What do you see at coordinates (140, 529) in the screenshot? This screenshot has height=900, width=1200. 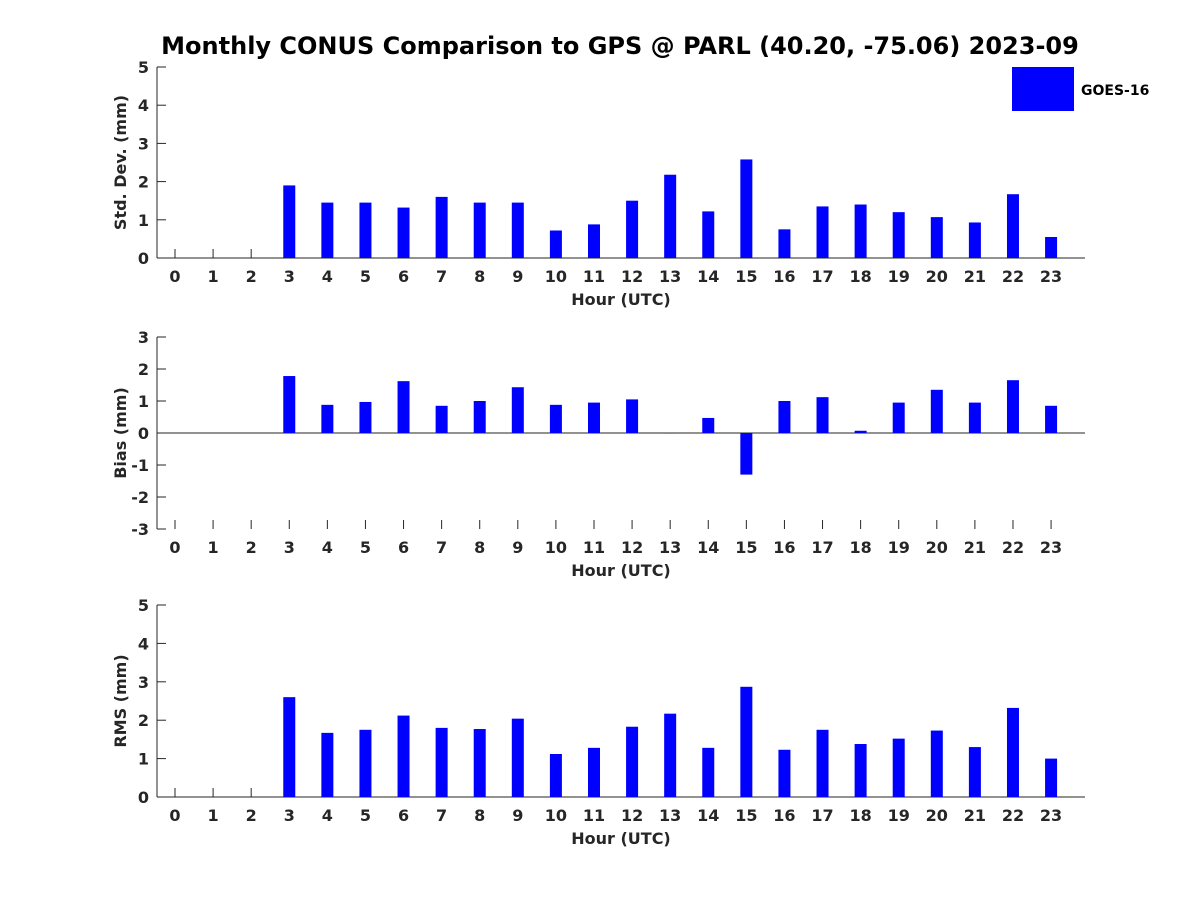 I see `y-tick-label: -3` at bounding box center [140, 529].